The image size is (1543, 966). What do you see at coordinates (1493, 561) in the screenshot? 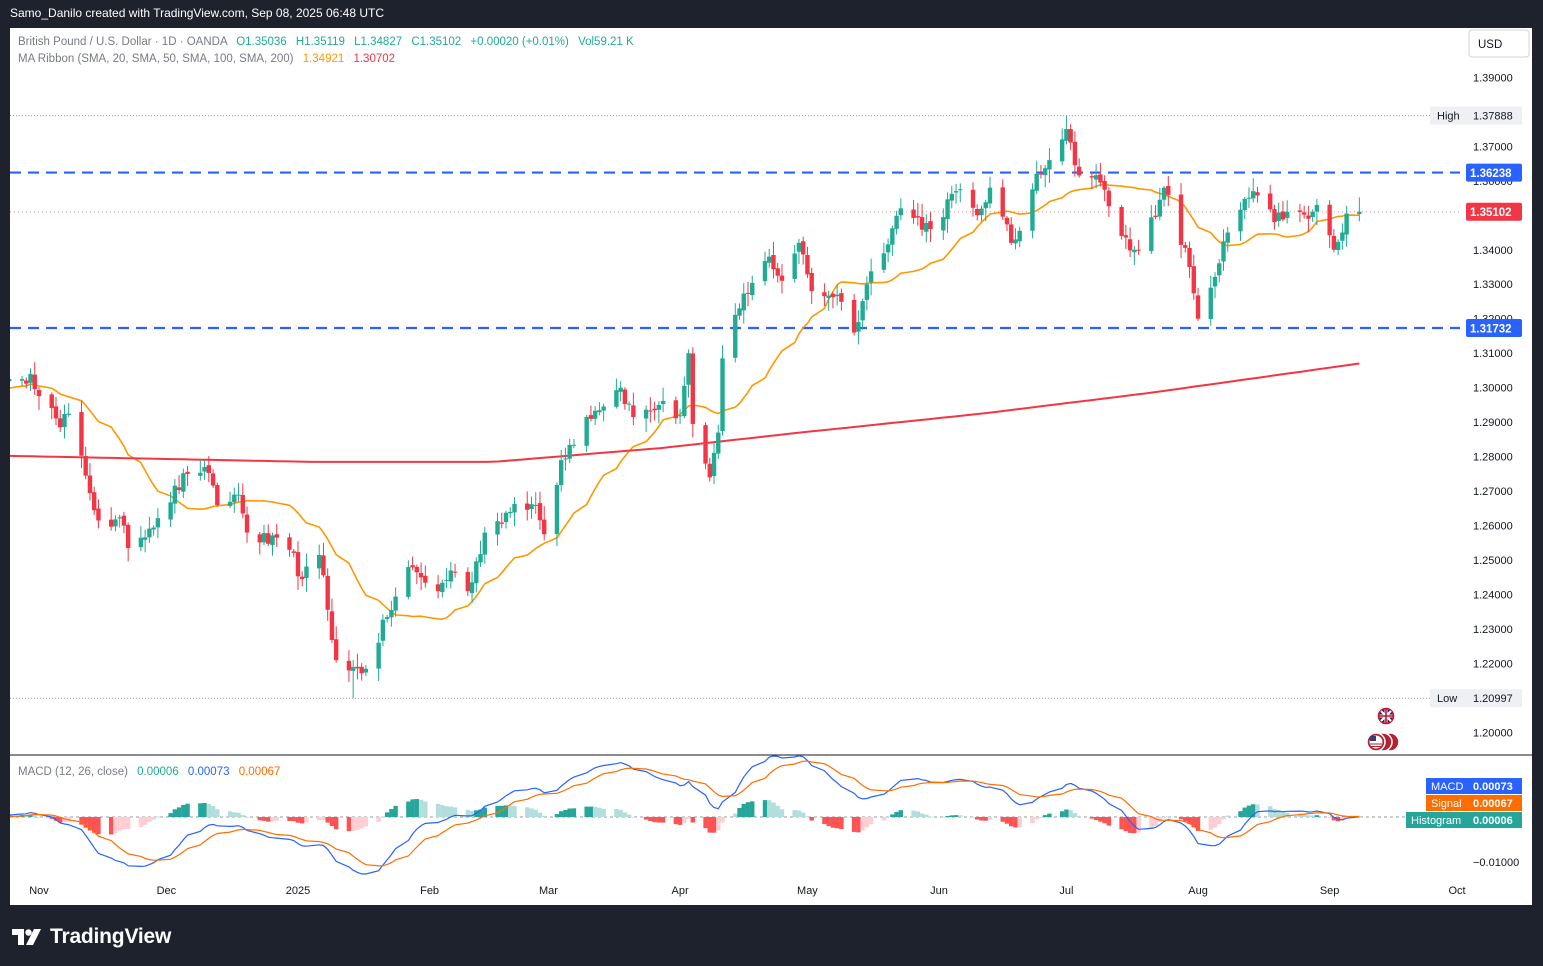
I see `price-tick-label: 1.25000` at bounding box center [1493, 561].